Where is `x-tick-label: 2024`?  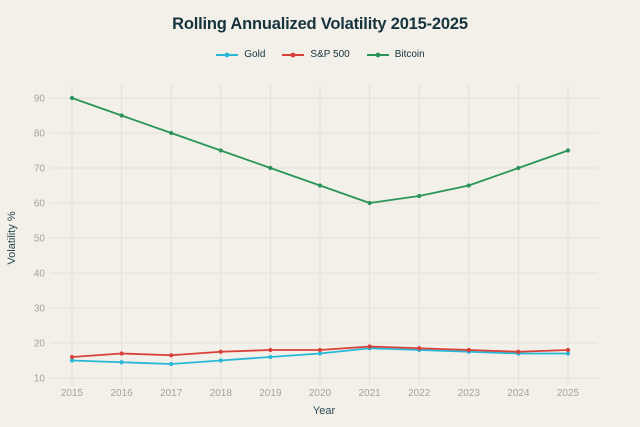
x-tick-label: 2024 is located at coordinates (518, 393).